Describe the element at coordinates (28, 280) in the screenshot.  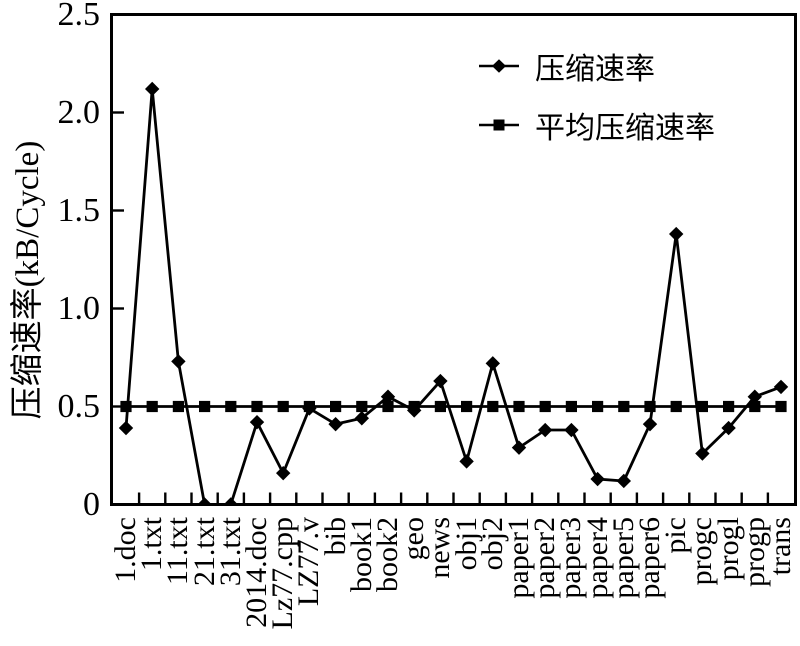
I see `y-axis-title: 压缩速率(kB/Cycle)` at that location.